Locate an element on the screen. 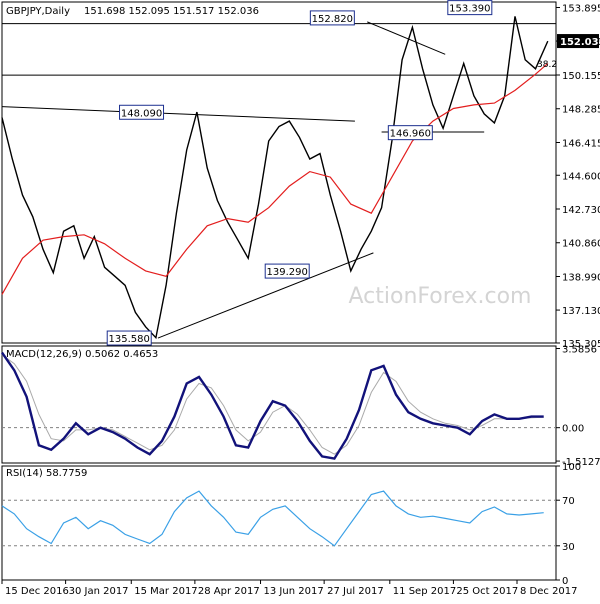  price-label: 146.960 is located at coordinates (410, 134).